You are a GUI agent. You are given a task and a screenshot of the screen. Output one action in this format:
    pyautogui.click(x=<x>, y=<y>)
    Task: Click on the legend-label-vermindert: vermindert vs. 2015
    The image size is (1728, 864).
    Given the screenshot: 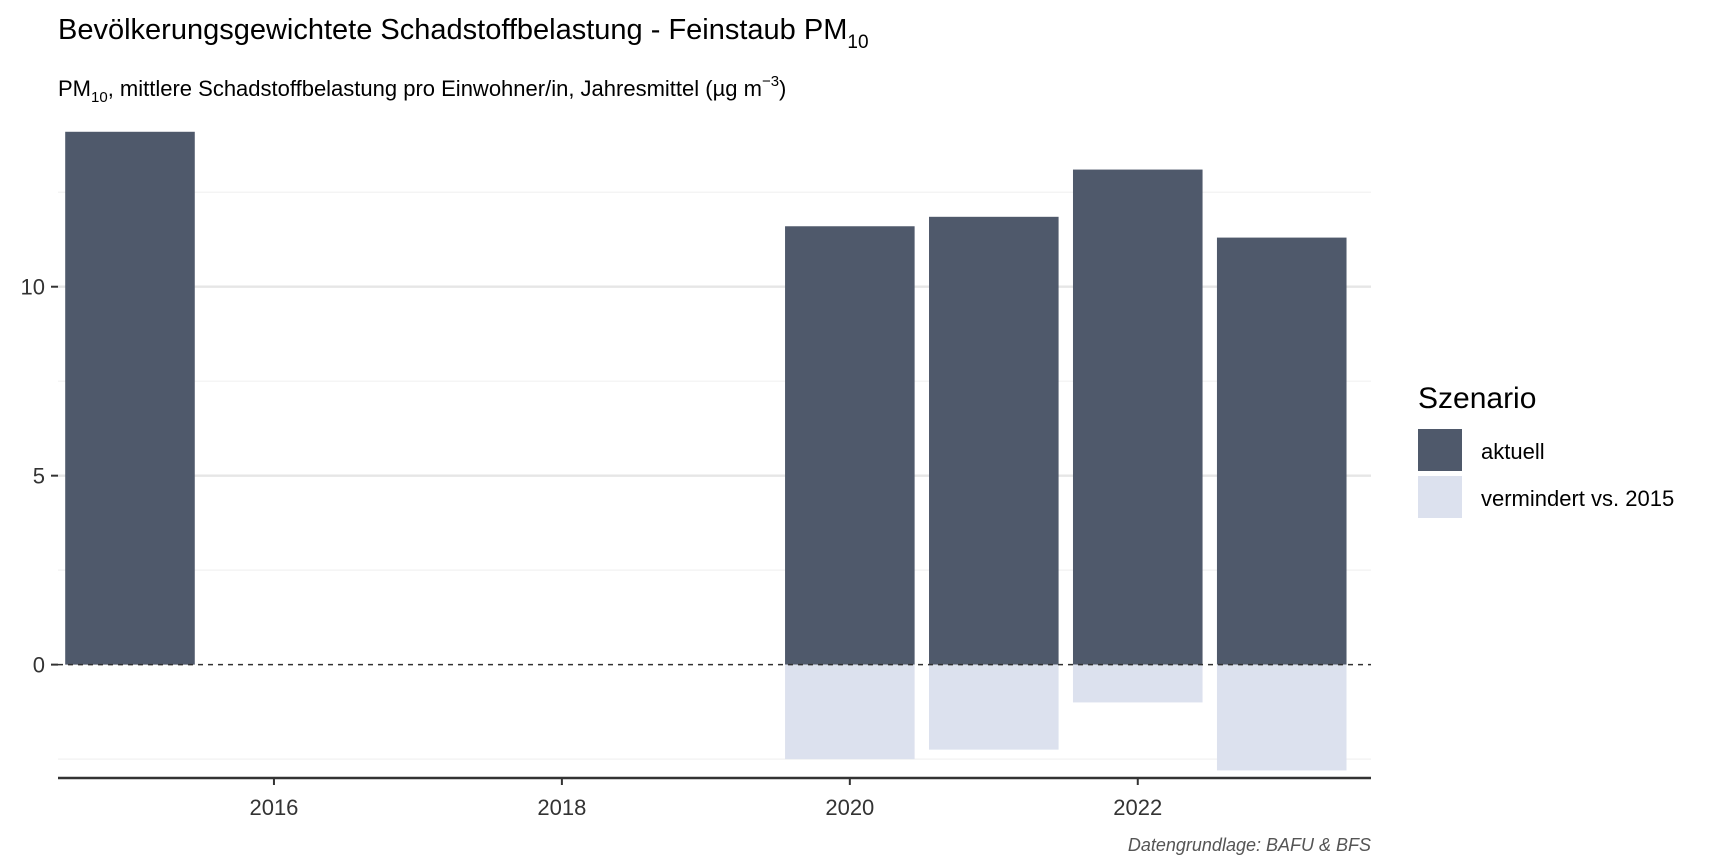 What is the action you would take?
    pyautogui.click(x=1577, y=498)
    